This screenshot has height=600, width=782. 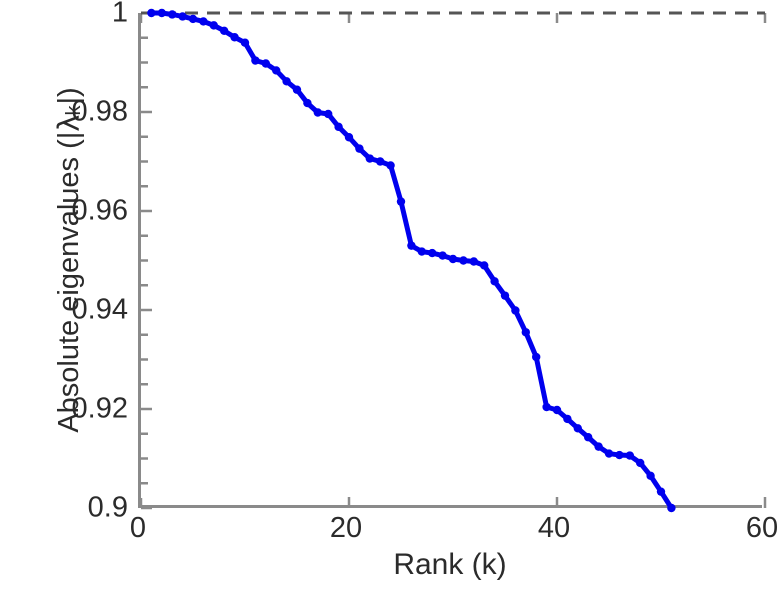 I want to click on y-tick-label: 0.96, so click(x=99, y=210).